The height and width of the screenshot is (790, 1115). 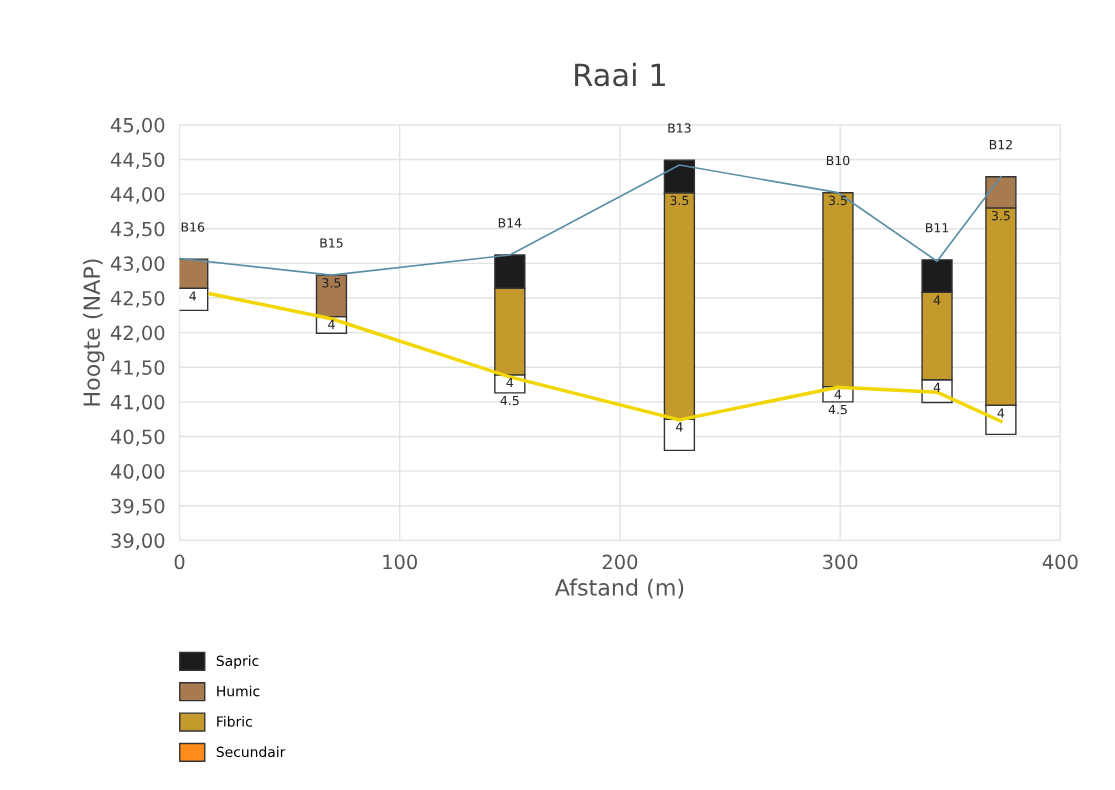 I want to click on y-tick-label: 43,00, so click(x=137, y=264).